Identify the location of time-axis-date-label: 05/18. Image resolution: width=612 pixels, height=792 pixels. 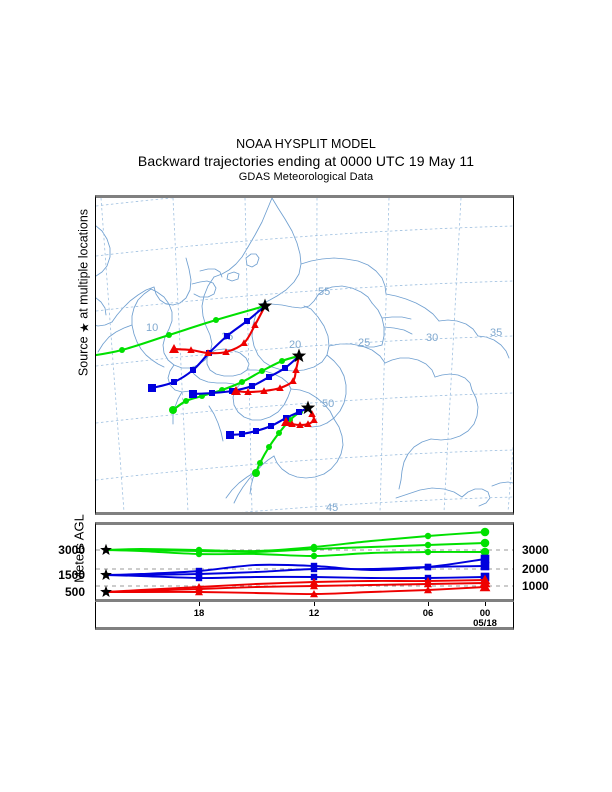
(485, 623).